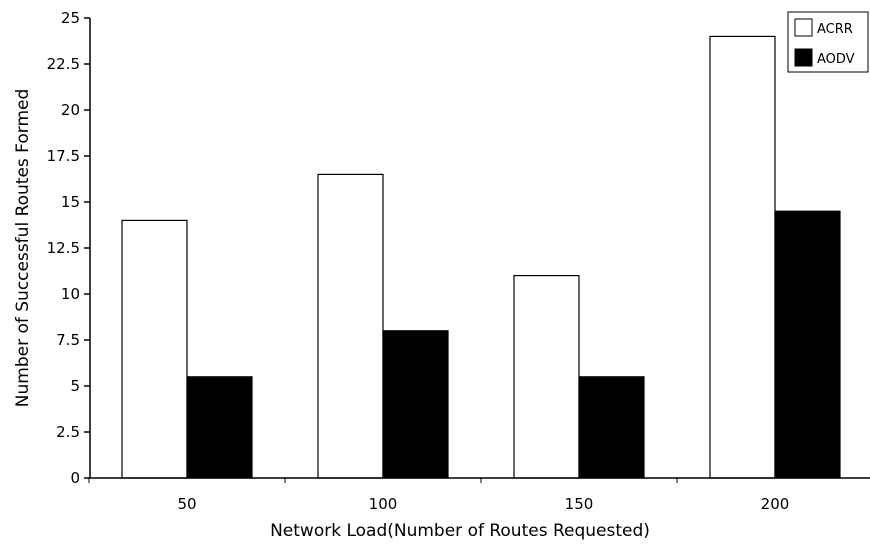 This screenshot has width=870, height=546. What do you see at coordinates (70, 294) in the screenshot?
I see `y-tick-label: 10` at bounding box center [70, 294].